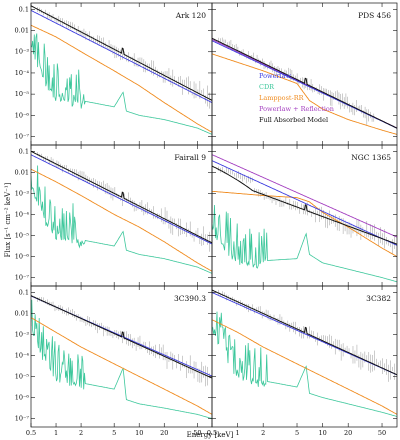 The width and height of the screenshot is (400, 440). I want to click on panel-frame, so click(121, 215).